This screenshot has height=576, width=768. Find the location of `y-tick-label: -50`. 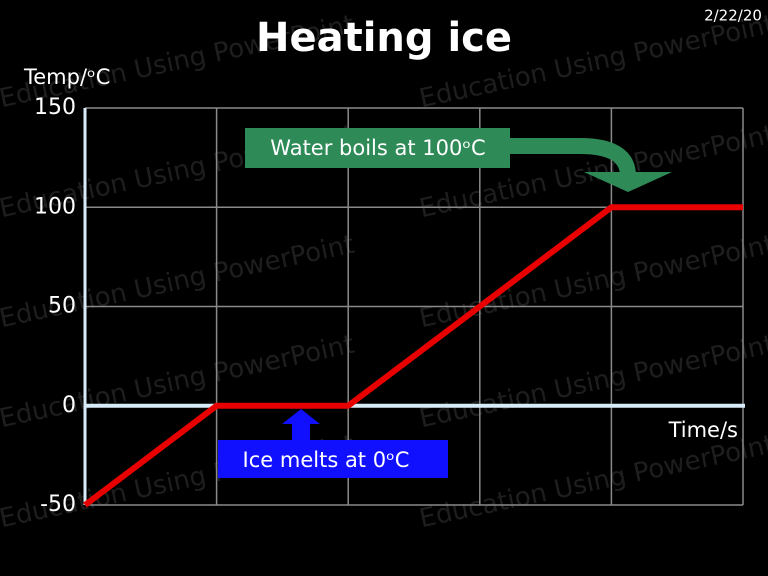

y-tick-label: -50 is located at coordinates (58, 504).